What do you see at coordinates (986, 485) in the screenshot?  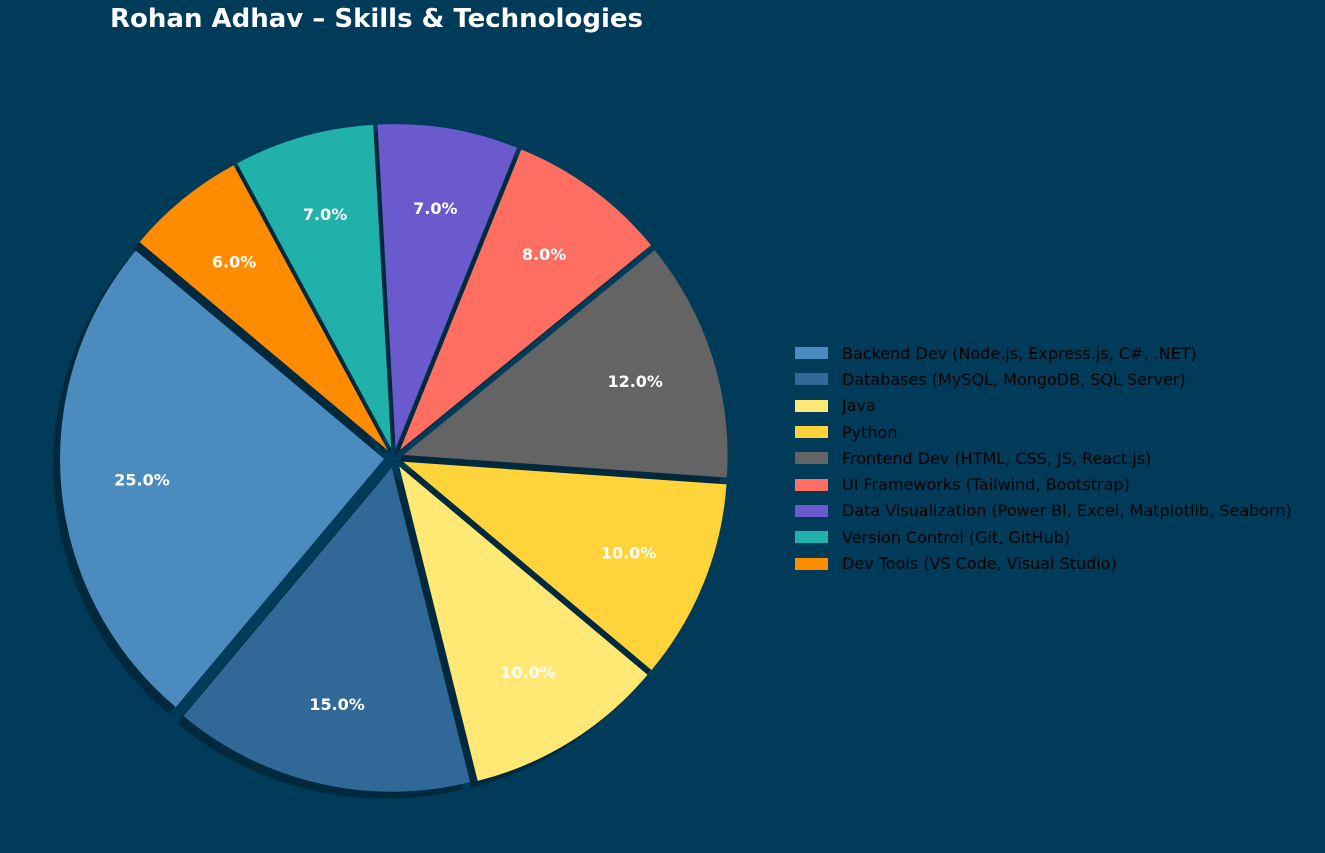 I see `legend-label-ui-frameworks: UI Frameworks (Tailwind, Bootstrap)` at bounding box center [986, 485].